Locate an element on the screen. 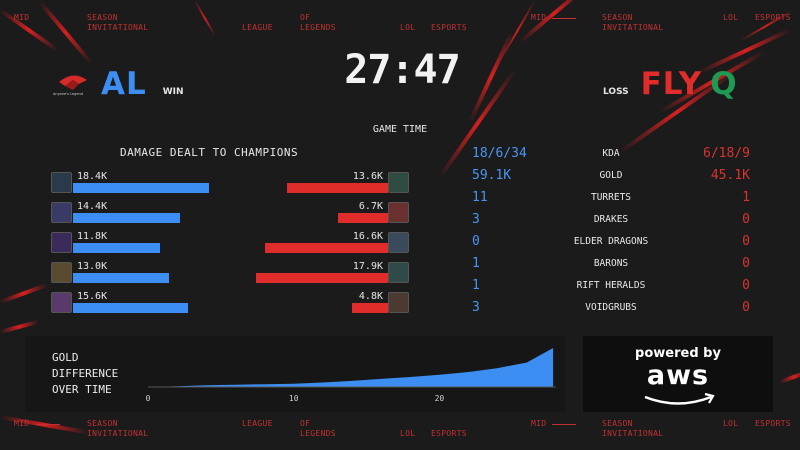  gold-label-line2: DIFFERENCE is located at coordinates (85, 373).